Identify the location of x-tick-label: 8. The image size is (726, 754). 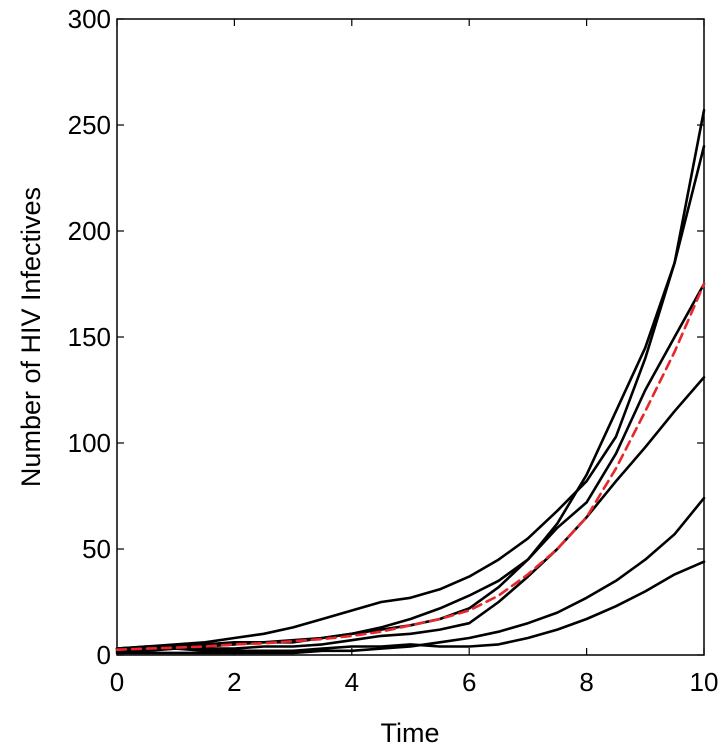
(586, 682).